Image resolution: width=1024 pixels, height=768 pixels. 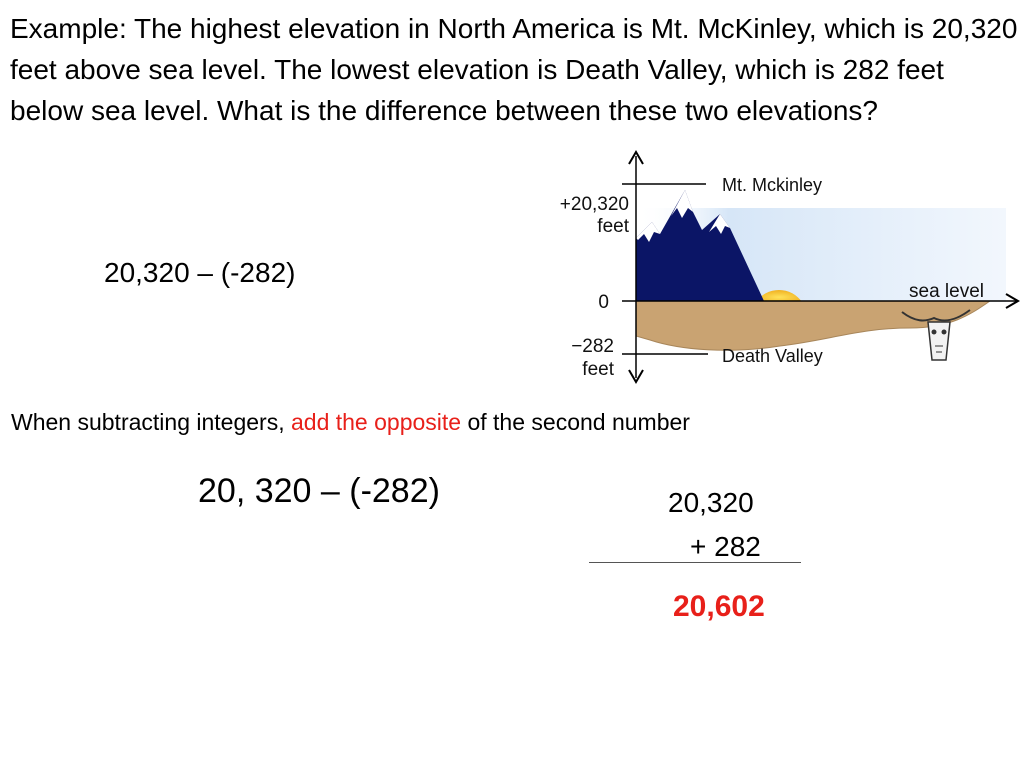 What do you see at coordinates (594, 204) in the screenshot?
I see `top-value-label: +20,320` at bounding box center [594, 204].